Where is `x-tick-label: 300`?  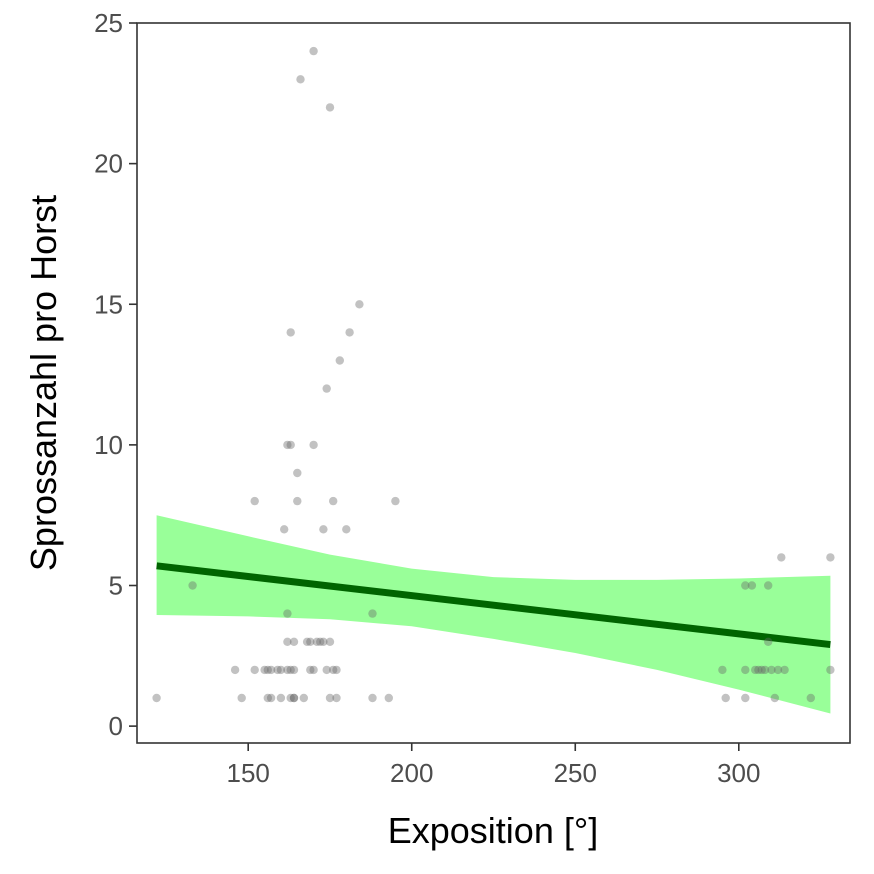 x-tick-label: 300 is located at coordinates (738, 773).